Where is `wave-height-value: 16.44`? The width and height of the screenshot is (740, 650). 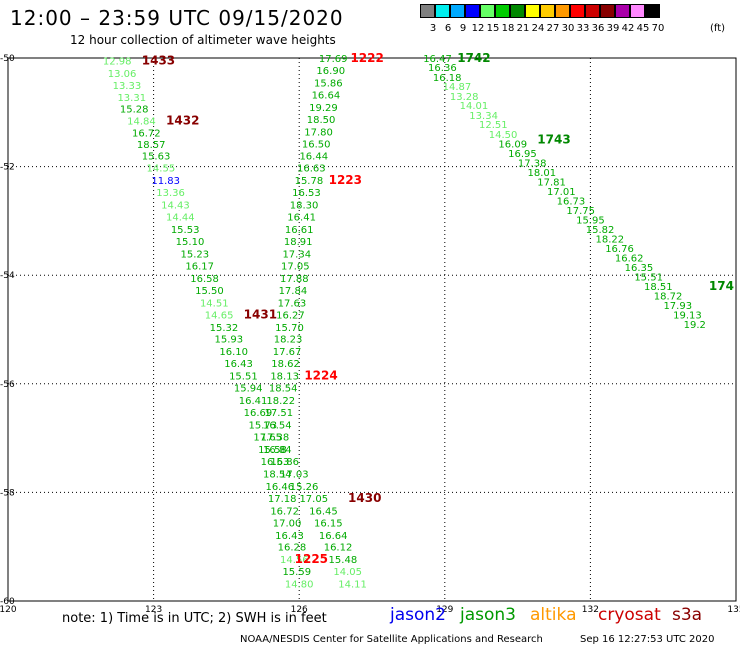 wave-height-value: 16.44 is located at coordinates (313, 157).